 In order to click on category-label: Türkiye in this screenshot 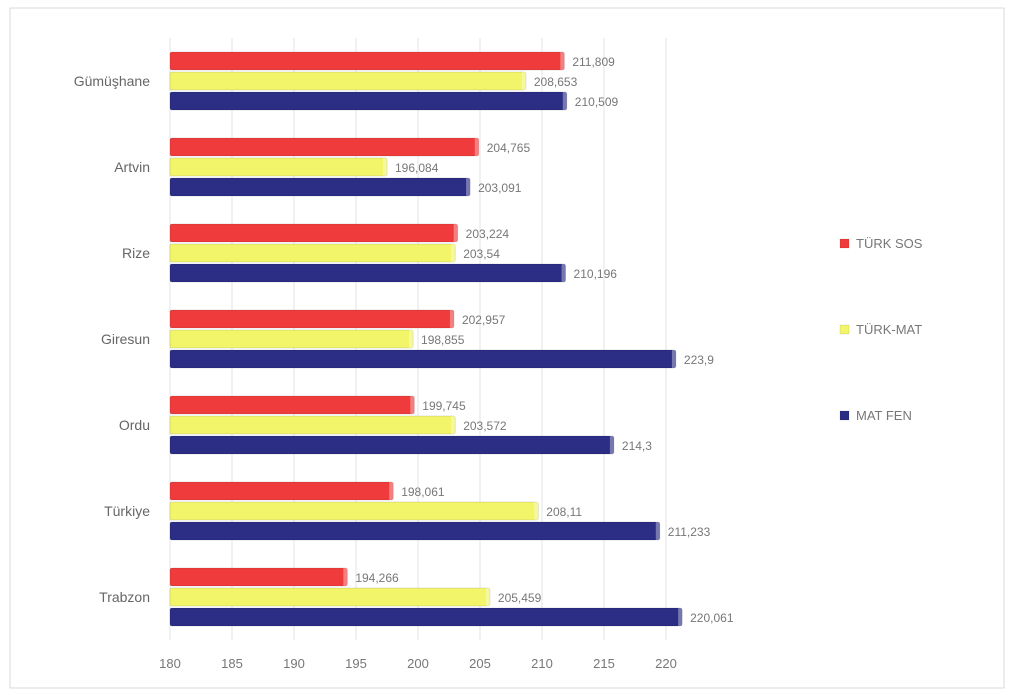, I will do `click(127, 511)`.